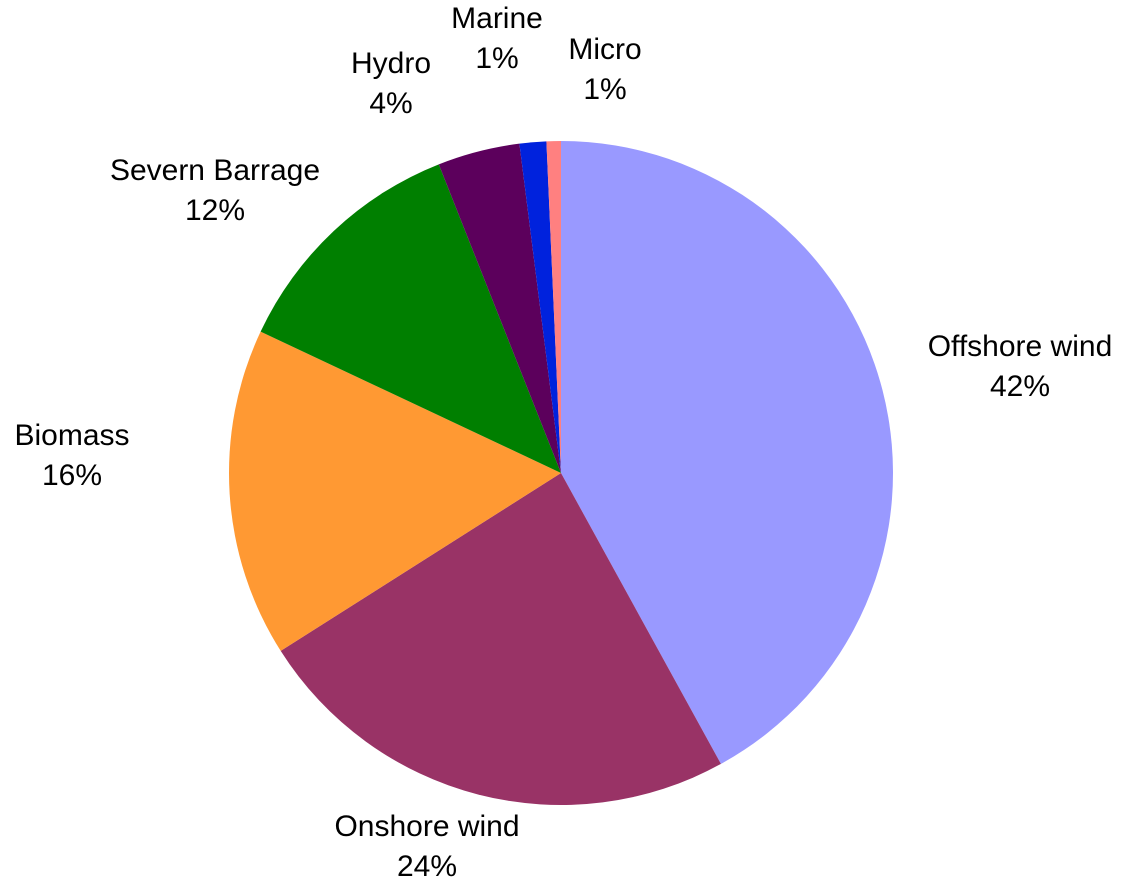 The height and width of the screenshot is (894, 1133). I want to click on label-hydro: Hydro 4%, so click(391, 83).